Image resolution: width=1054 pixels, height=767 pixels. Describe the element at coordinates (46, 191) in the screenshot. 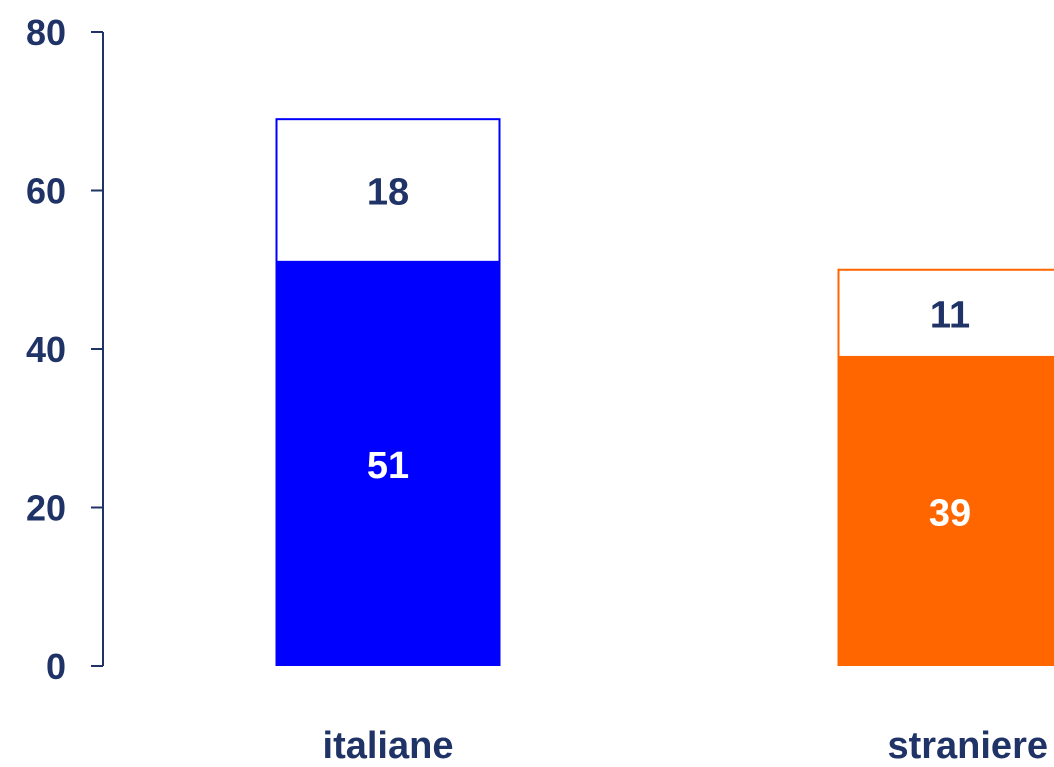

I see `y-tick-label: 60` at that location.